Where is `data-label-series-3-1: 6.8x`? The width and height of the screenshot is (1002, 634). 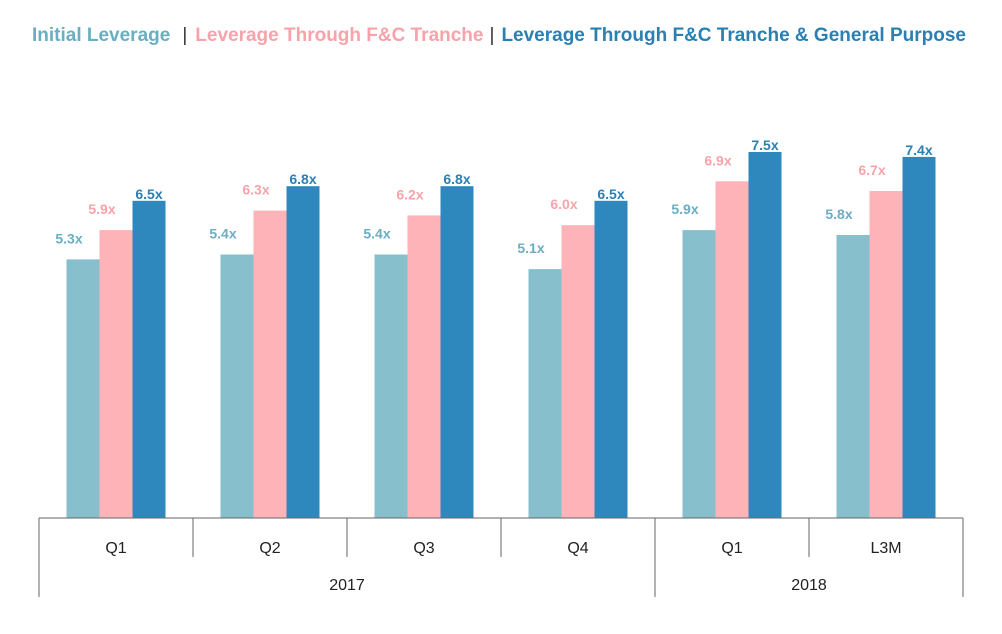
data-label-series-3-1: 6.8x is located at coordinates (302, 179).